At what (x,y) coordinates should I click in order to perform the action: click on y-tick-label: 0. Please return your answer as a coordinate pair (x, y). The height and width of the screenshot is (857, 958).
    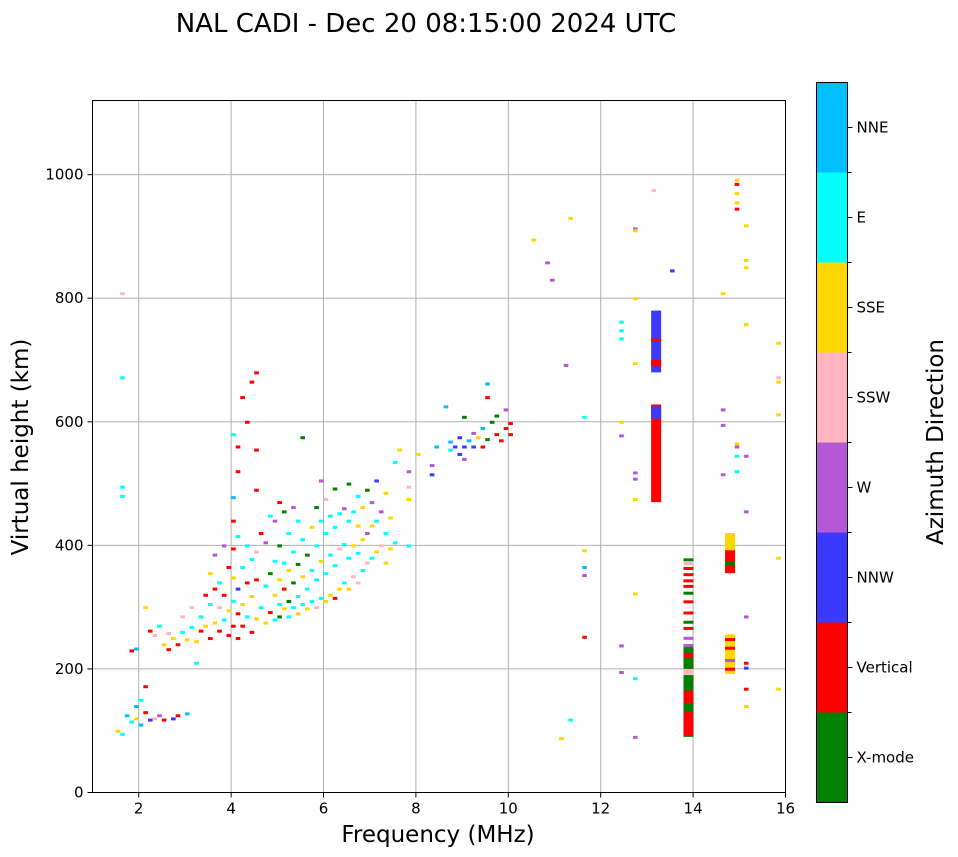
    Looking at the image, I should click on (79, 793).